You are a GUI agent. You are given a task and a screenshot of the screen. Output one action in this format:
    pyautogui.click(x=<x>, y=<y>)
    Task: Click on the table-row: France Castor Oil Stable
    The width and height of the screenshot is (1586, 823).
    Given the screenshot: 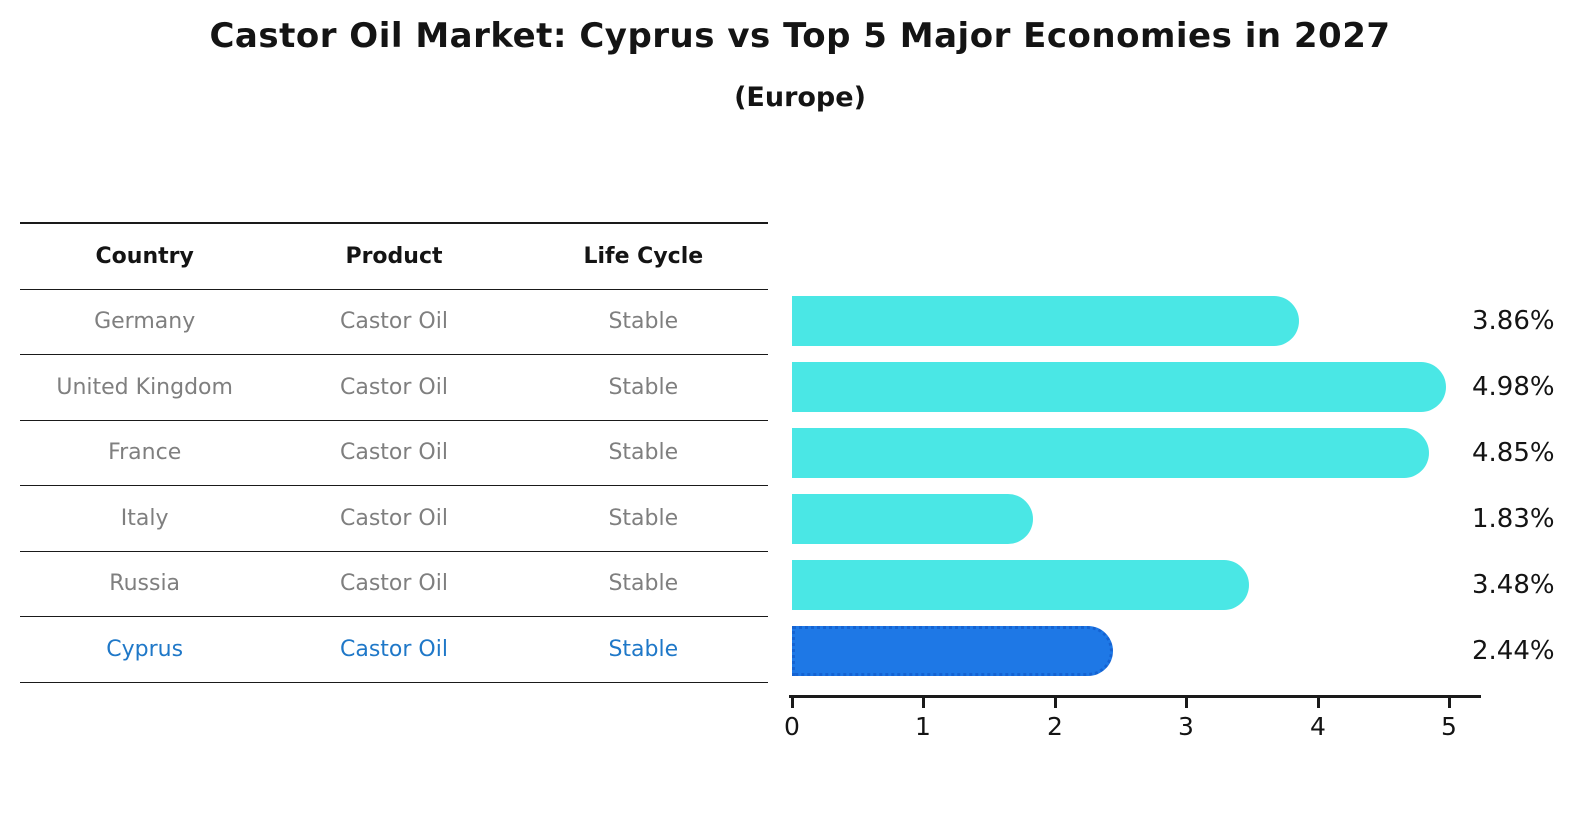 What is the action you would take?
    pyautogui.click(x=394, y=453)
    